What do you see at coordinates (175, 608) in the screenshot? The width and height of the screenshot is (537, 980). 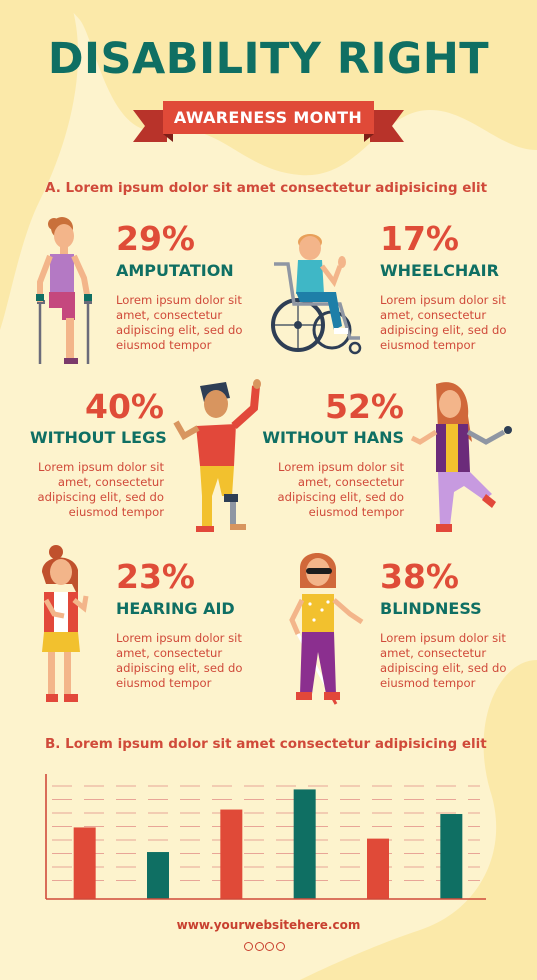 I see `stat-label-hearing-aid: HEARING AID` at bounding box center [175, 608].